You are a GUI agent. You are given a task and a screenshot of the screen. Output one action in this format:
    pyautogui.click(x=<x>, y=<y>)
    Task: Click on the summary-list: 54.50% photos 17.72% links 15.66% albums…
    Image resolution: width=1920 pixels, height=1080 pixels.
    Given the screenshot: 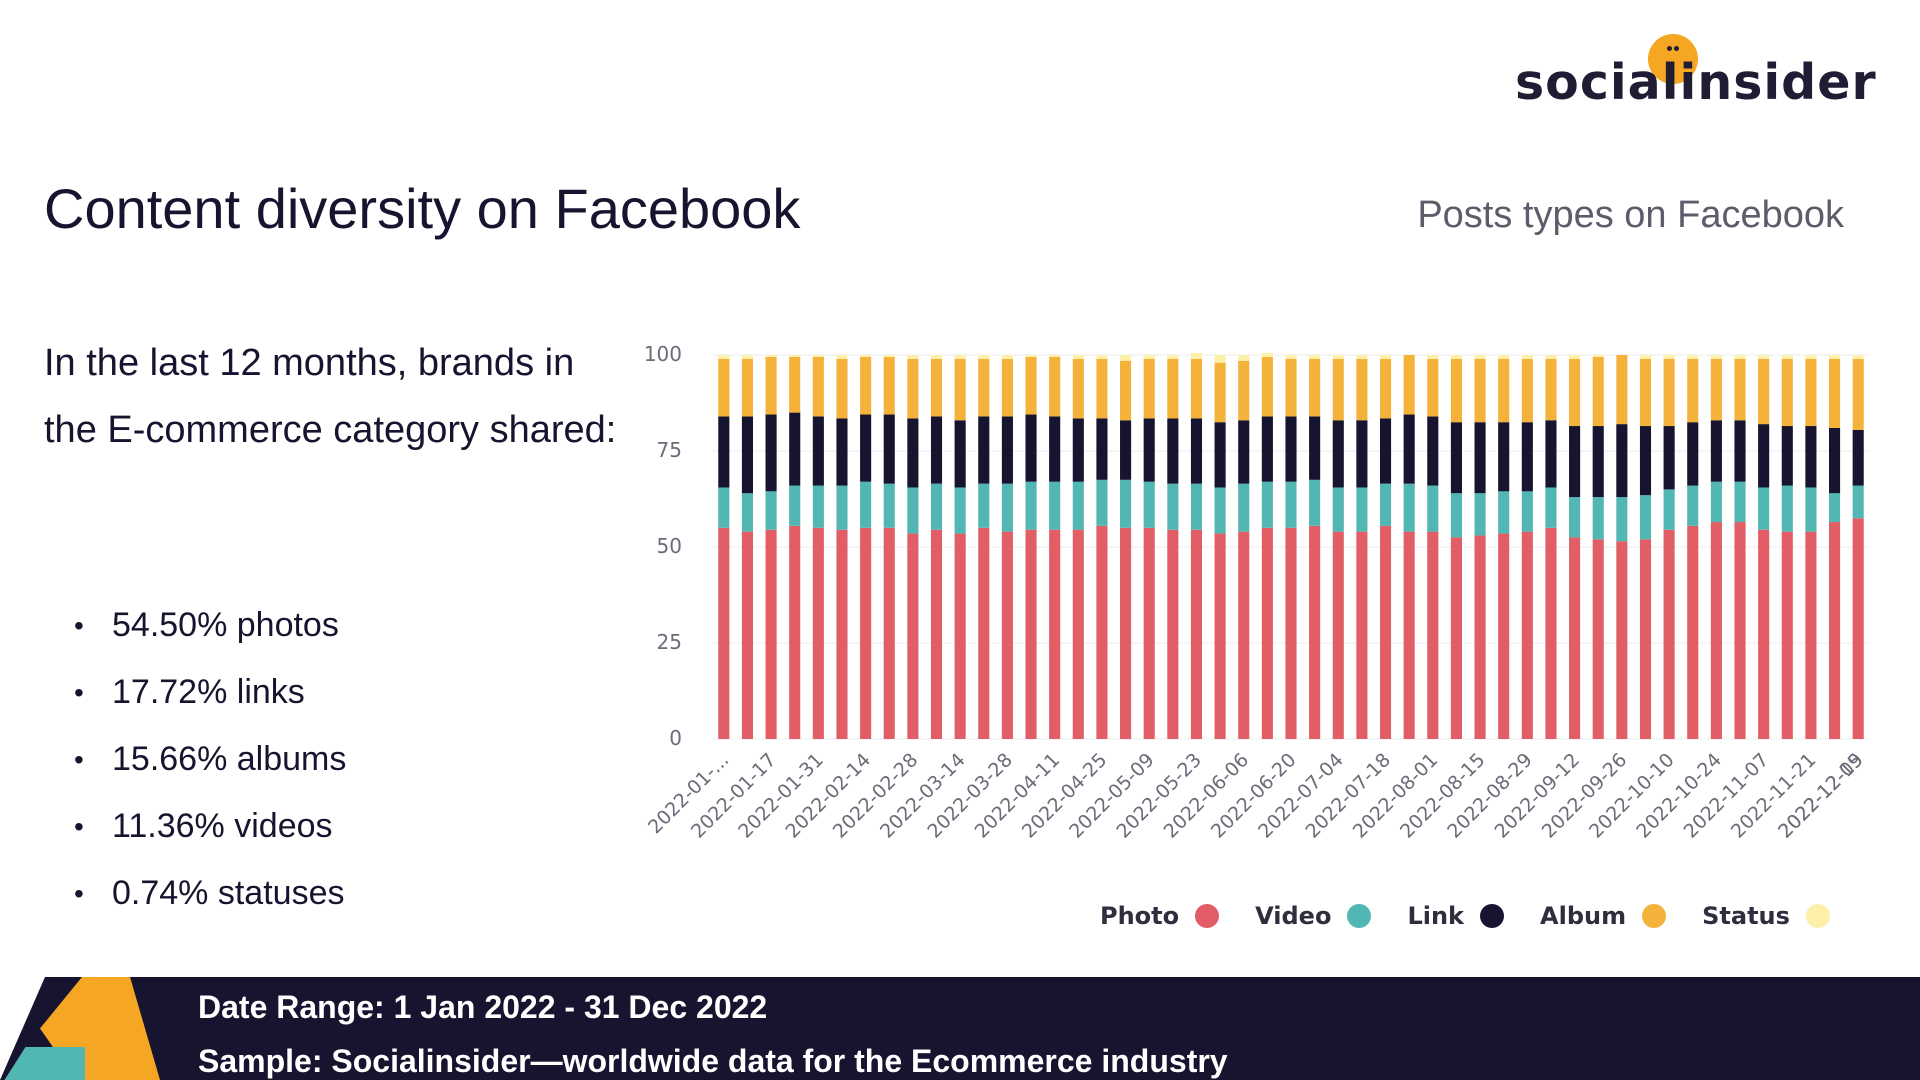 What is the action you would take?
    pyautogui.click(x=210, y=759)
    